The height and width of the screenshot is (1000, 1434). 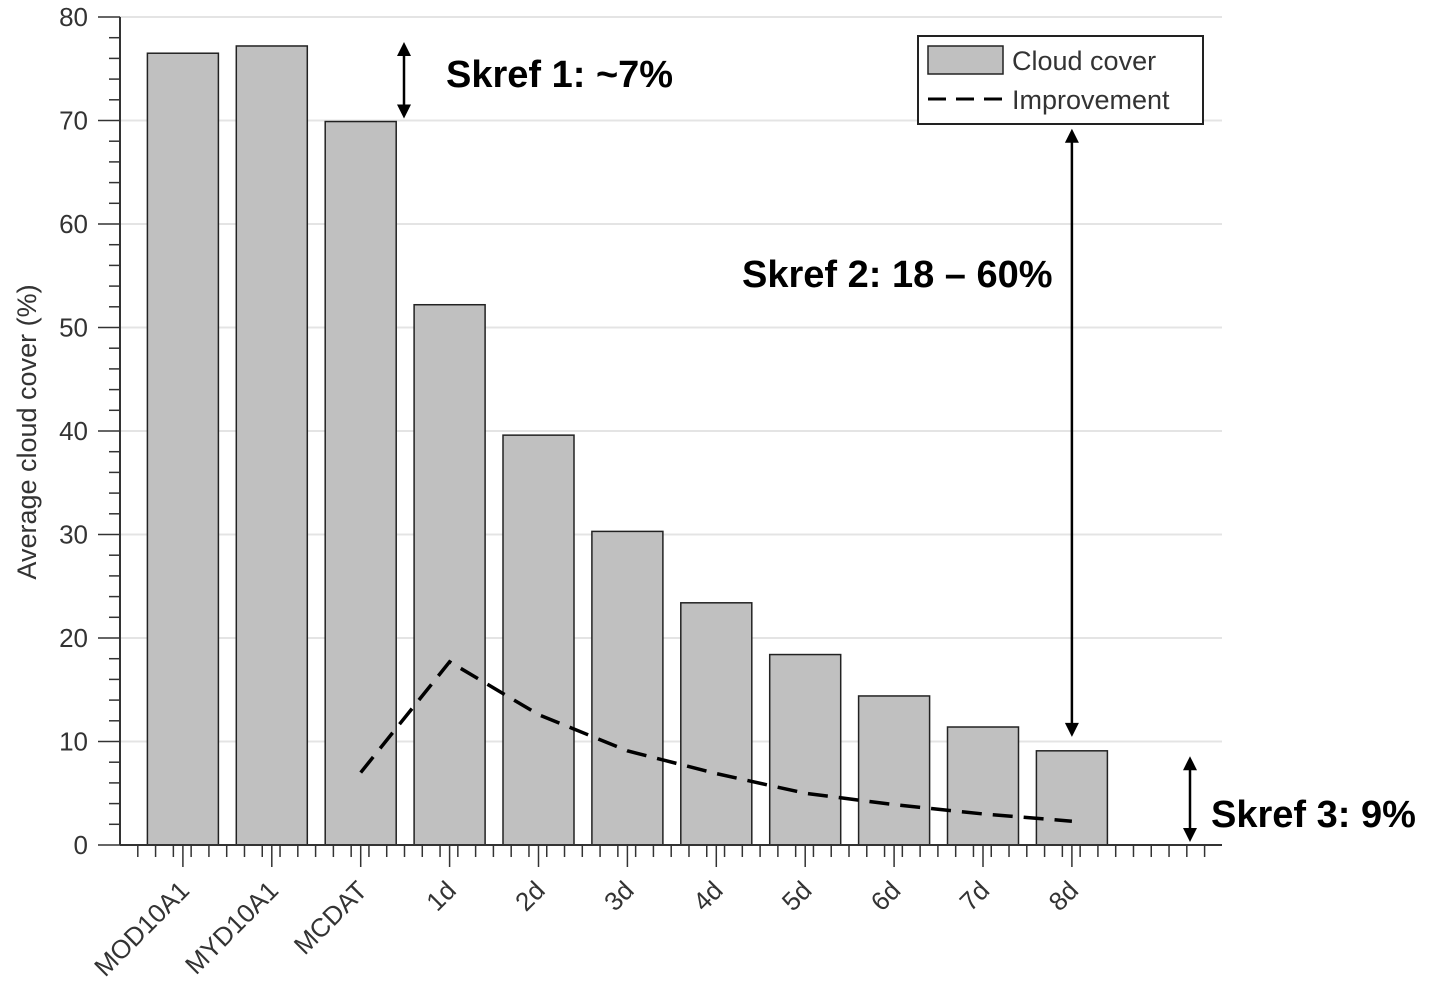 What do you see at coordinates (404, 111) in the screenshot?
I see `skref-1-arrow-head-down` at bounding box center [404, 111].